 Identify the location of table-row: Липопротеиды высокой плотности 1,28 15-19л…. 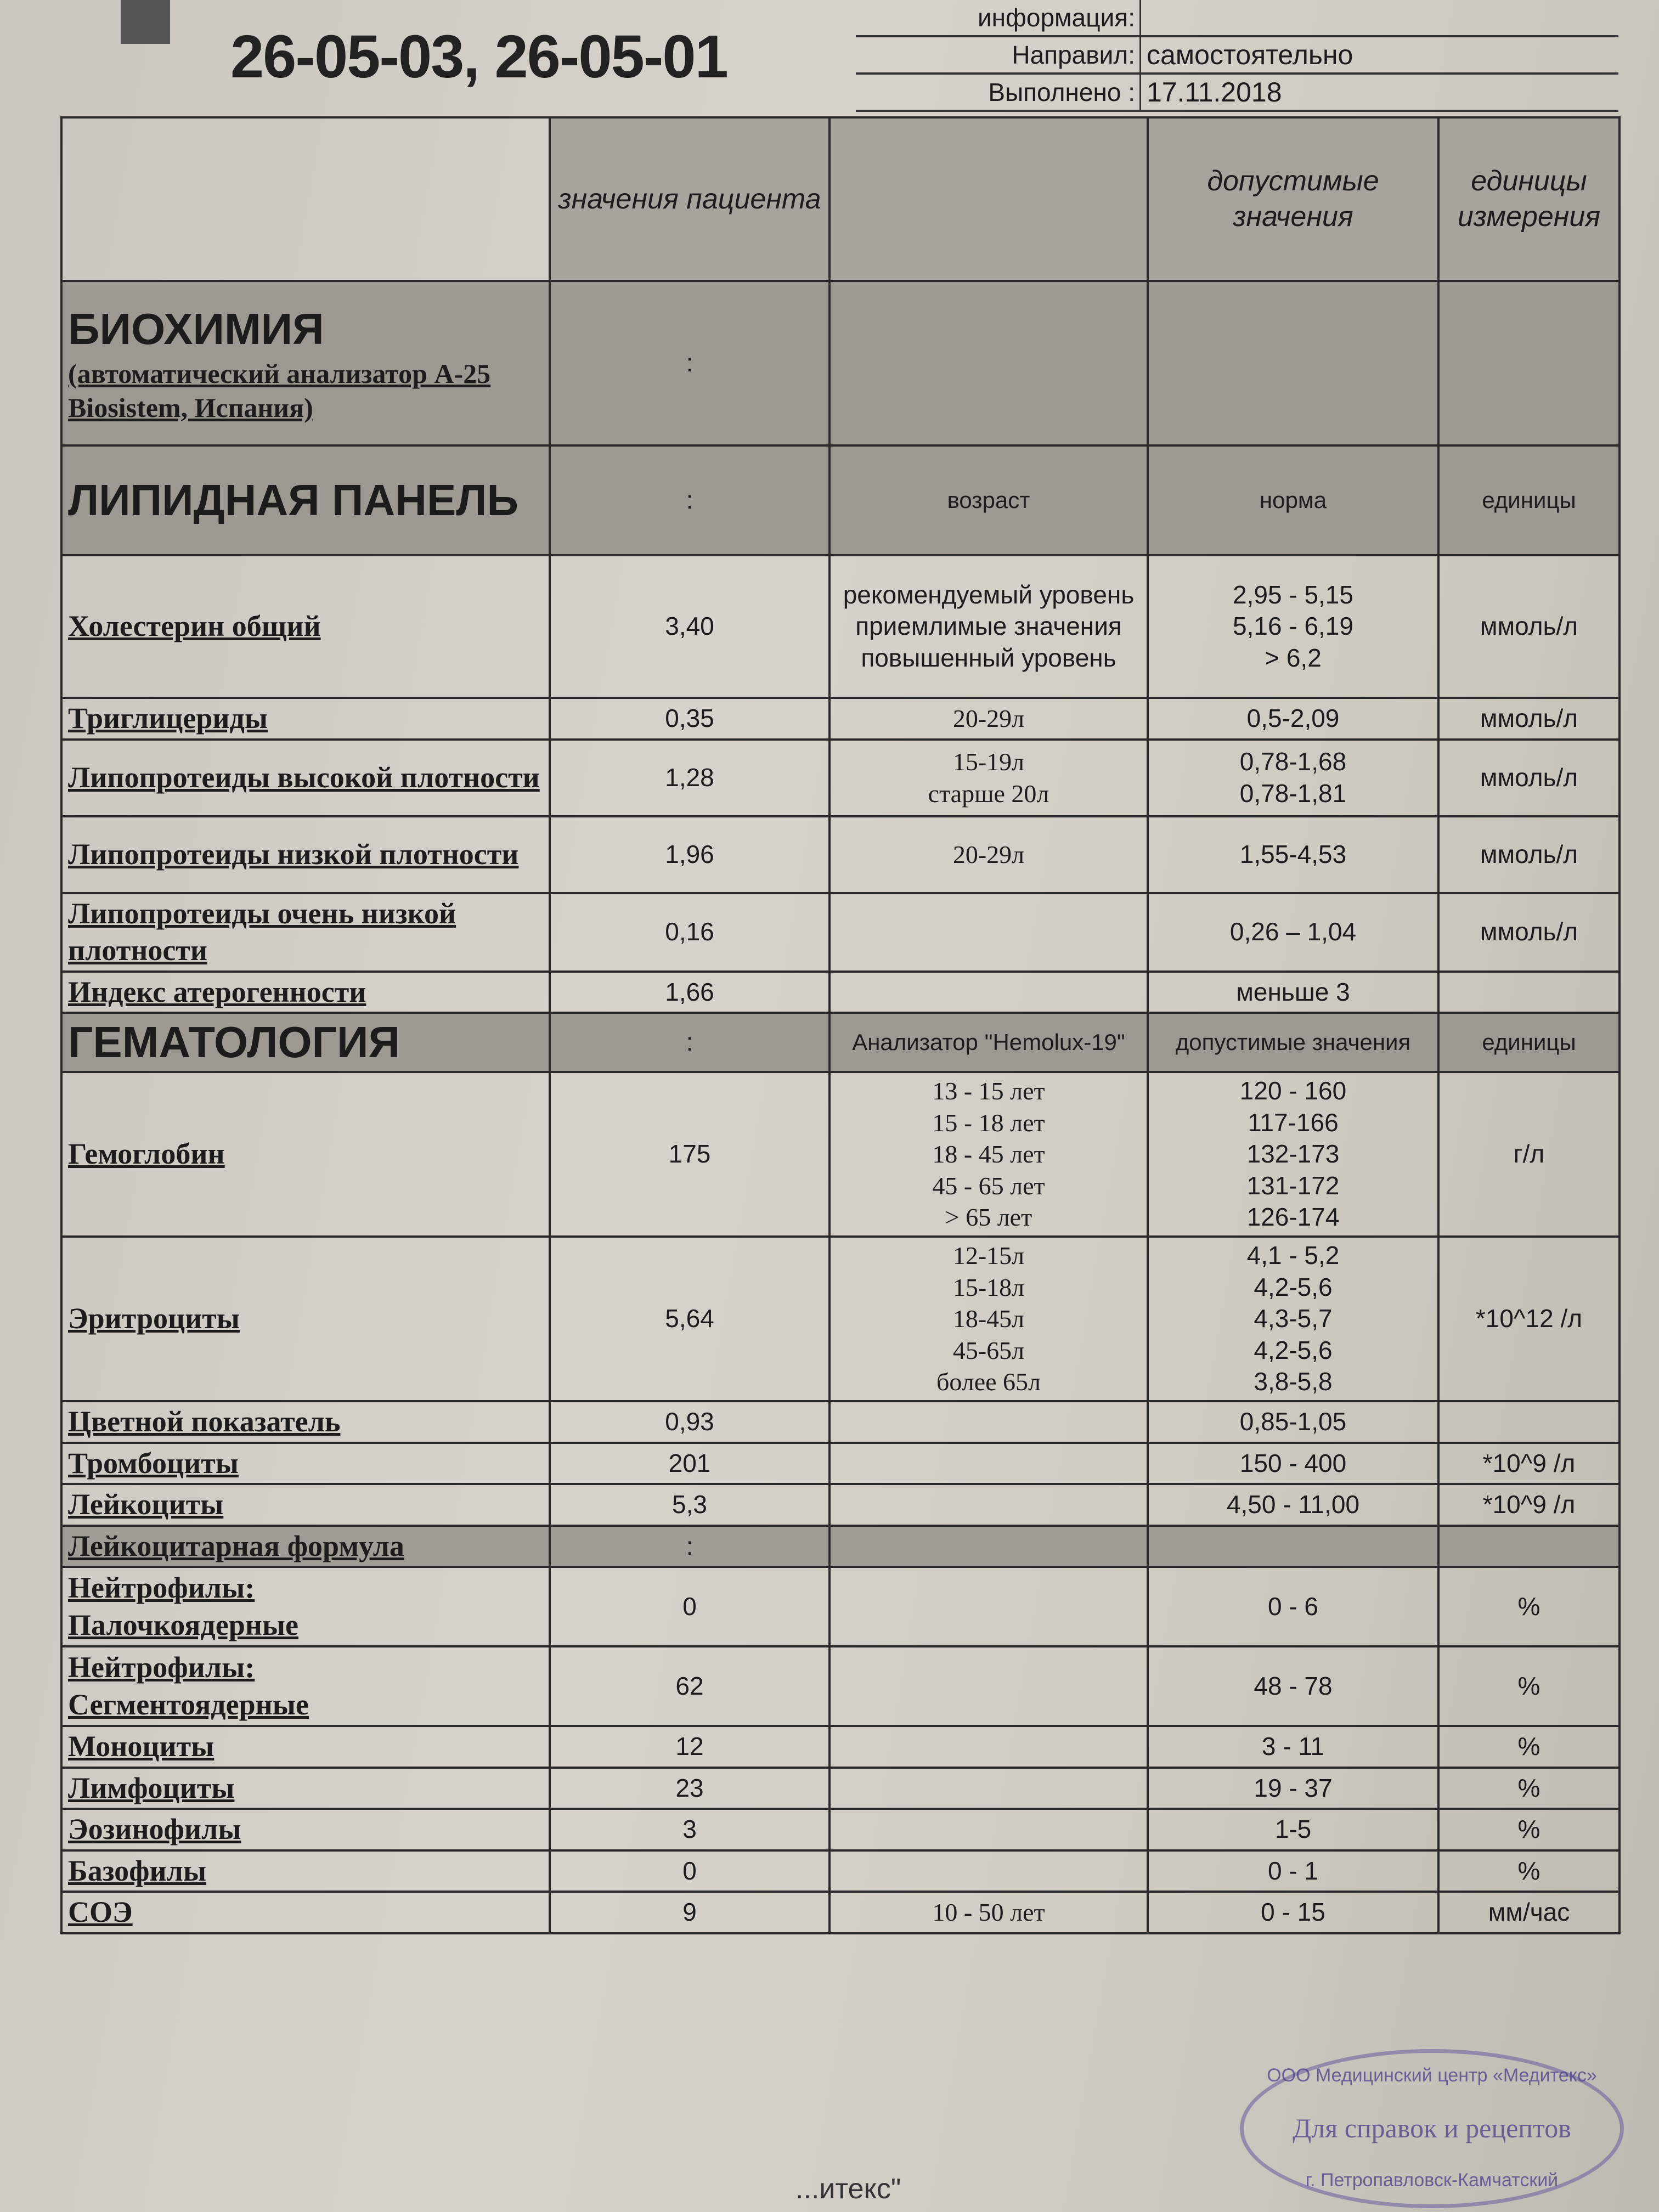
(840, 778).